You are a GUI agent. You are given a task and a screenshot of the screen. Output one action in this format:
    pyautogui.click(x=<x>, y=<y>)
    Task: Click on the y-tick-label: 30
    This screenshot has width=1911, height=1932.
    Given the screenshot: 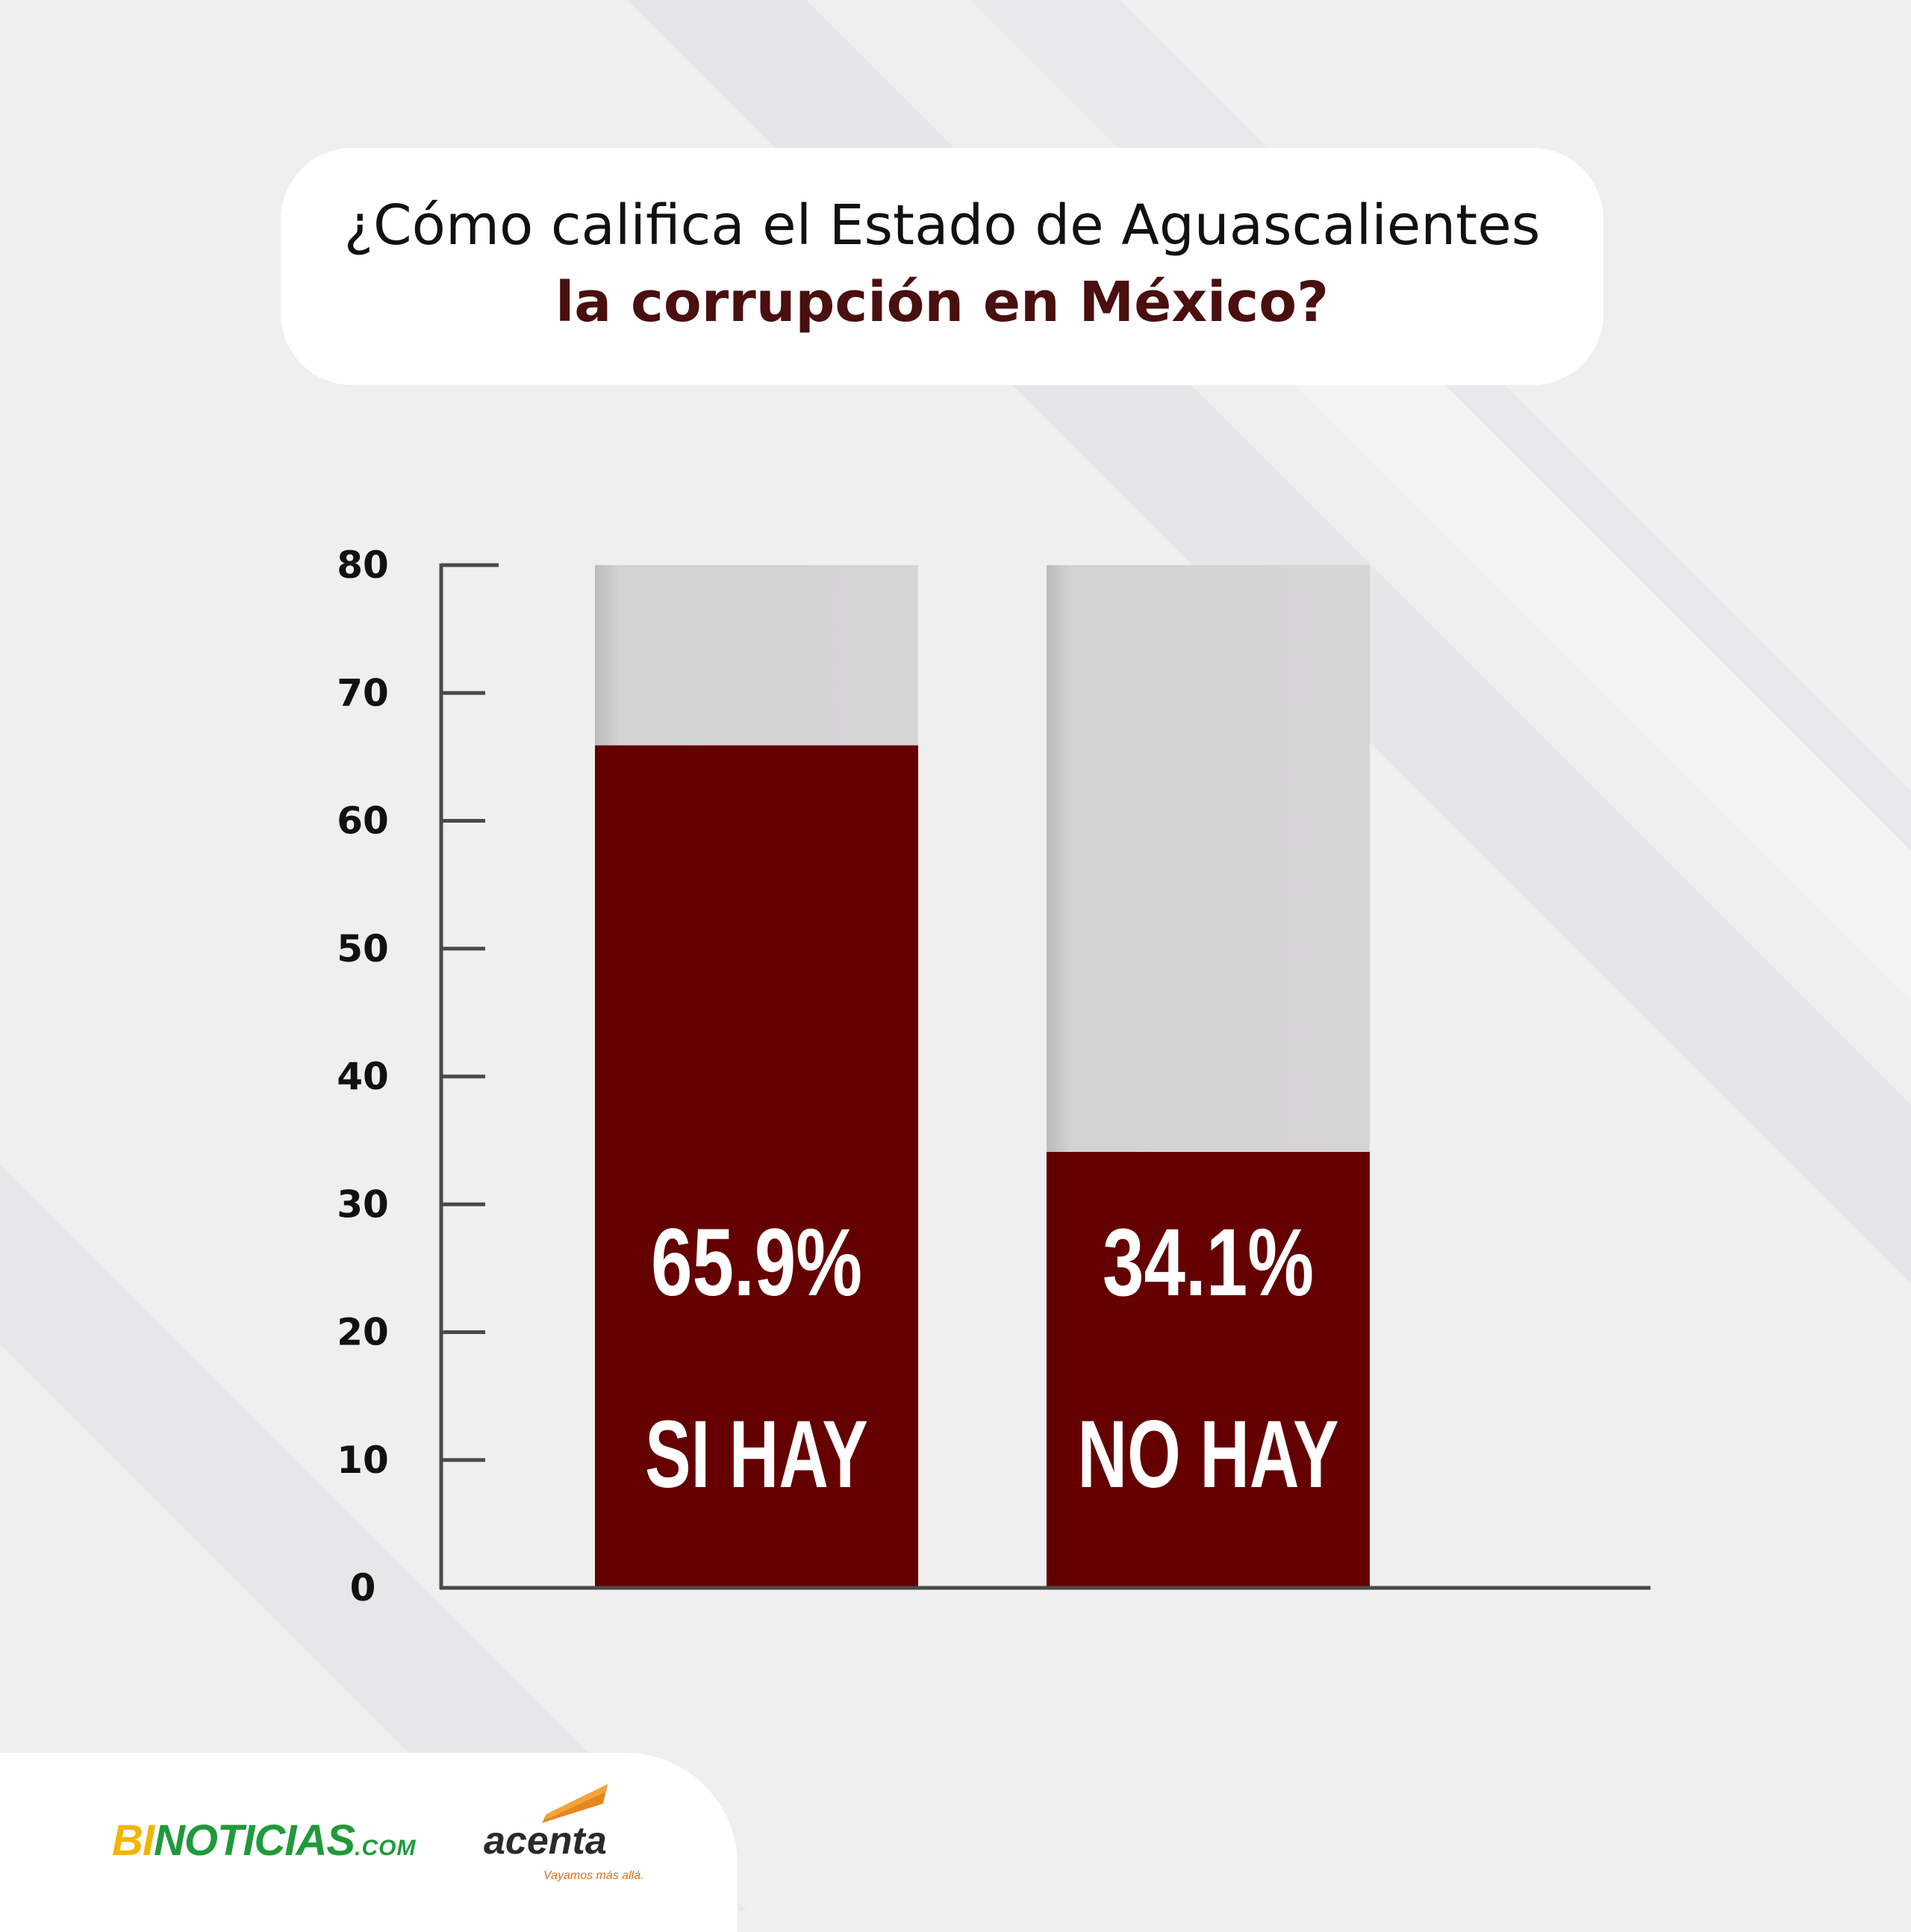 What is the action you would take?
    pyautogui.click(x=363, y=1204)
    